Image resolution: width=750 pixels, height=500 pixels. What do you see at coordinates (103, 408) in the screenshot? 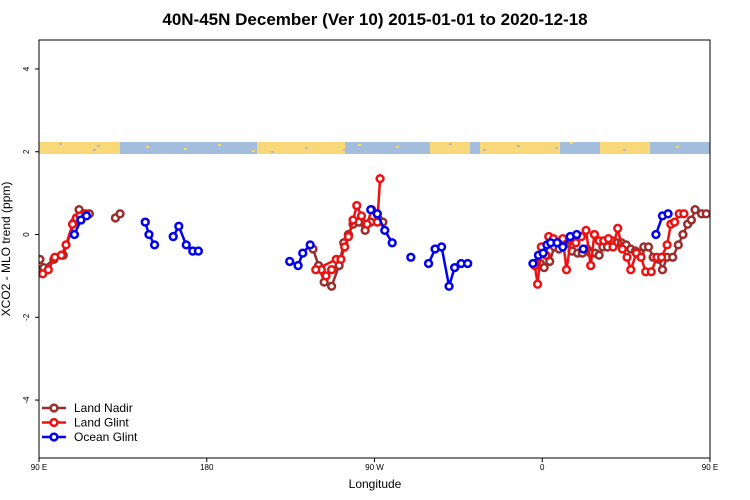
I see `legend-label: Land Nadir` at bounding box center [103, 408].